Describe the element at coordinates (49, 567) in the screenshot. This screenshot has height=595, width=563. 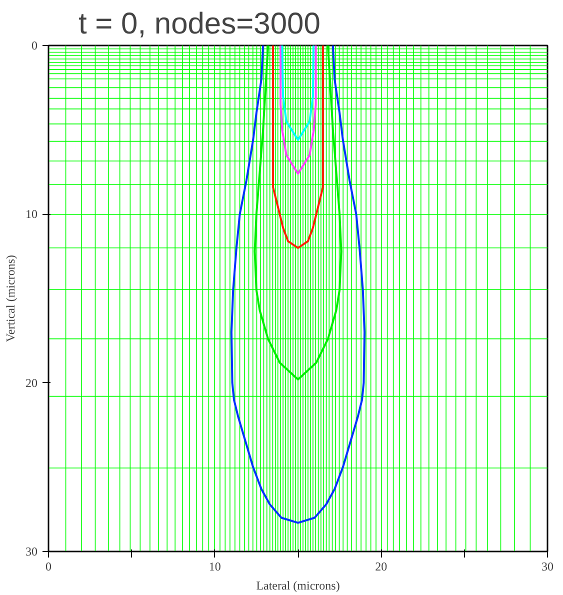
I see `x-tick-label: 0` at that location.